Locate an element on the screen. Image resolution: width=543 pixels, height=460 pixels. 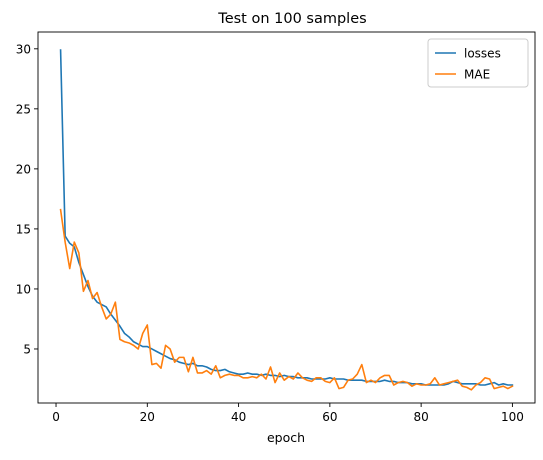
y-tick-label: 30 is located at coordinates (23, 49).